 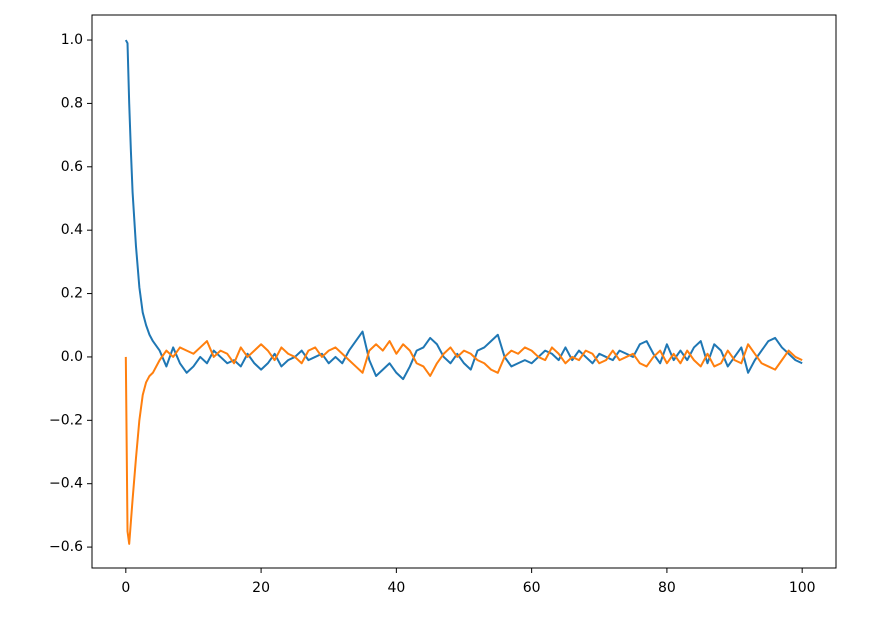 What do you see at coordinates (667, 588) in the screenshot?
I see `x-tick-label: 80` at bounding box center [667, 588].